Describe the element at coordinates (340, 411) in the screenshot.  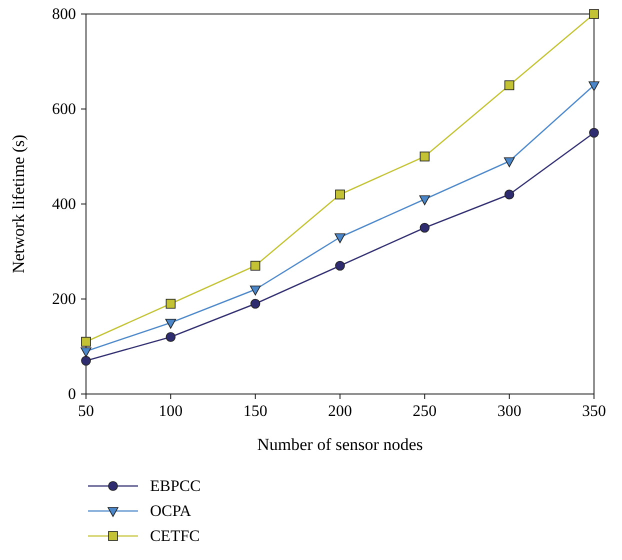
I see `x-tick-label: 200` at that location.